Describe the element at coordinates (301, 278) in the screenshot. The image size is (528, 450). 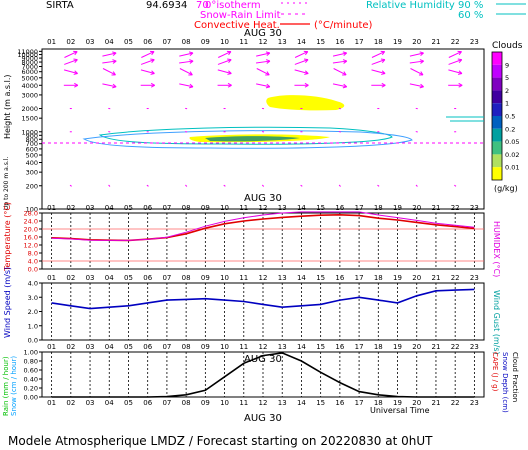
I see `hour-label-wind: 14` at that location.